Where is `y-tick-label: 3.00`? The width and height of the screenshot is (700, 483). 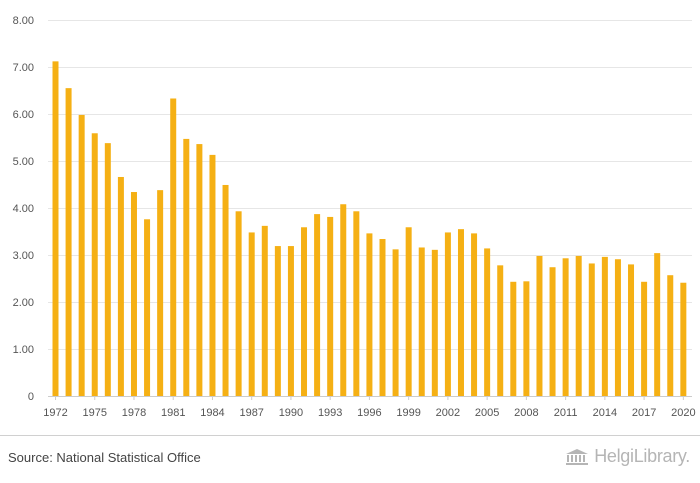
y-tick-label: 3.00 is located at coordinates (23, 256).